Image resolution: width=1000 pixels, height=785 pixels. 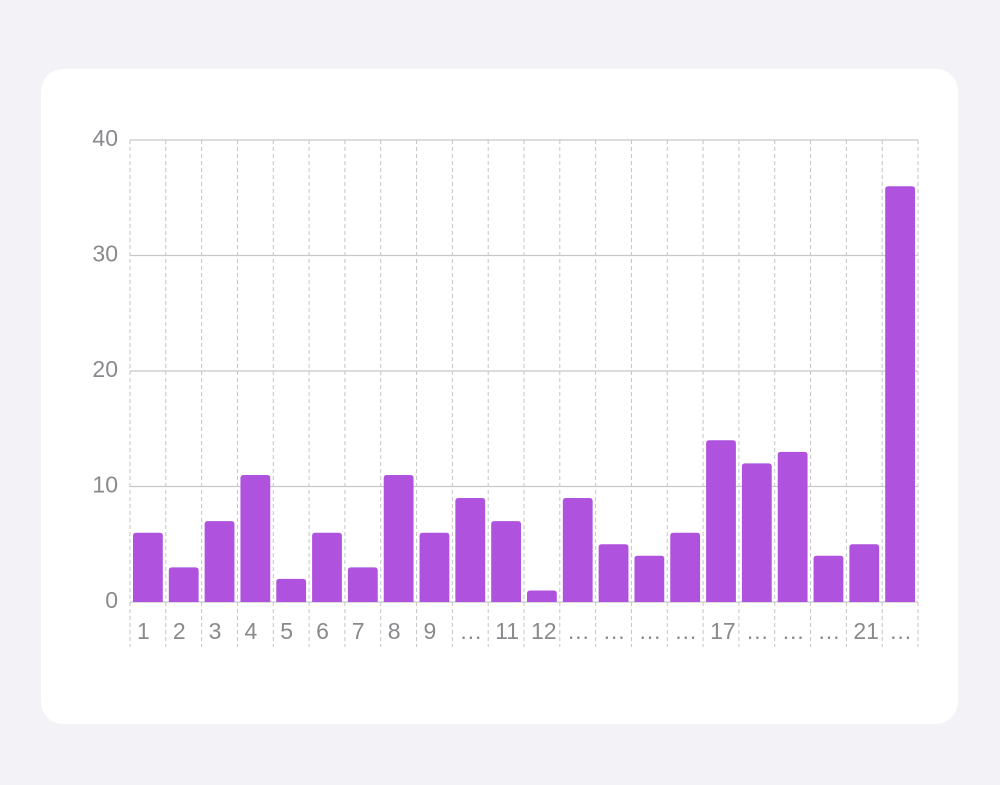 What do you see at coordinates (105, 138) in the screenshot?
I see `y-tick-label: 40` at bounding box center [105, 138].